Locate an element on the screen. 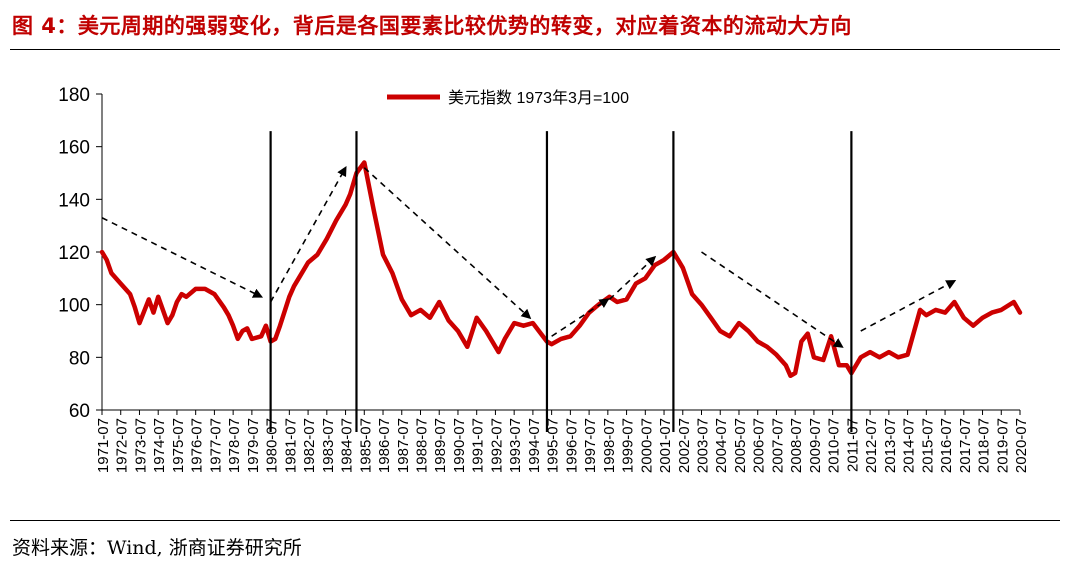 The width and height of the screenshot is (1080, 569). x-tick-label: 1985-07 is located at coordinates (365, 445).